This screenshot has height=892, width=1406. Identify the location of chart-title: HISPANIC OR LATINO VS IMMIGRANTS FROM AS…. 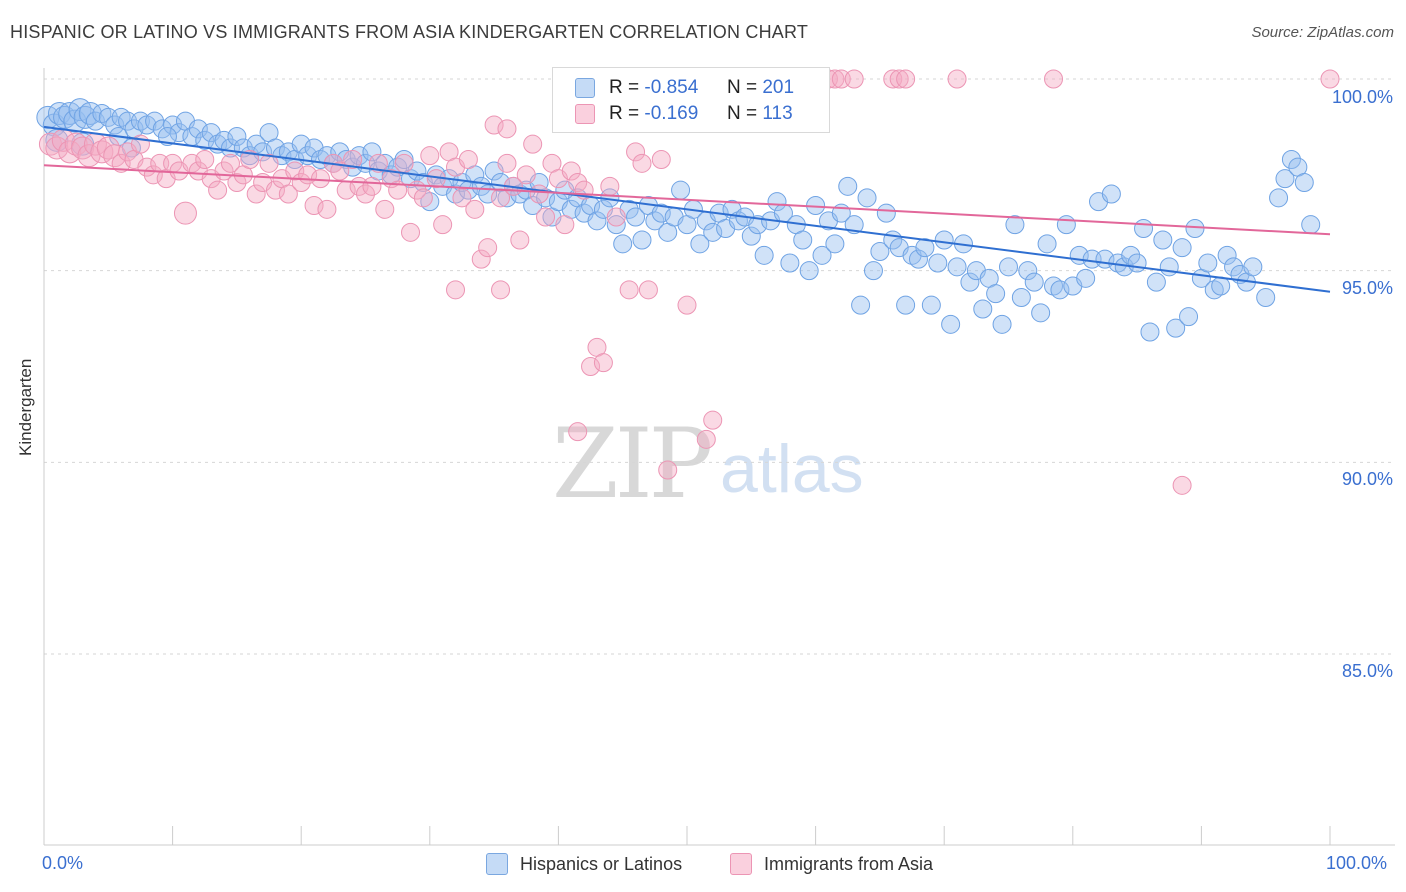
(409, 32).